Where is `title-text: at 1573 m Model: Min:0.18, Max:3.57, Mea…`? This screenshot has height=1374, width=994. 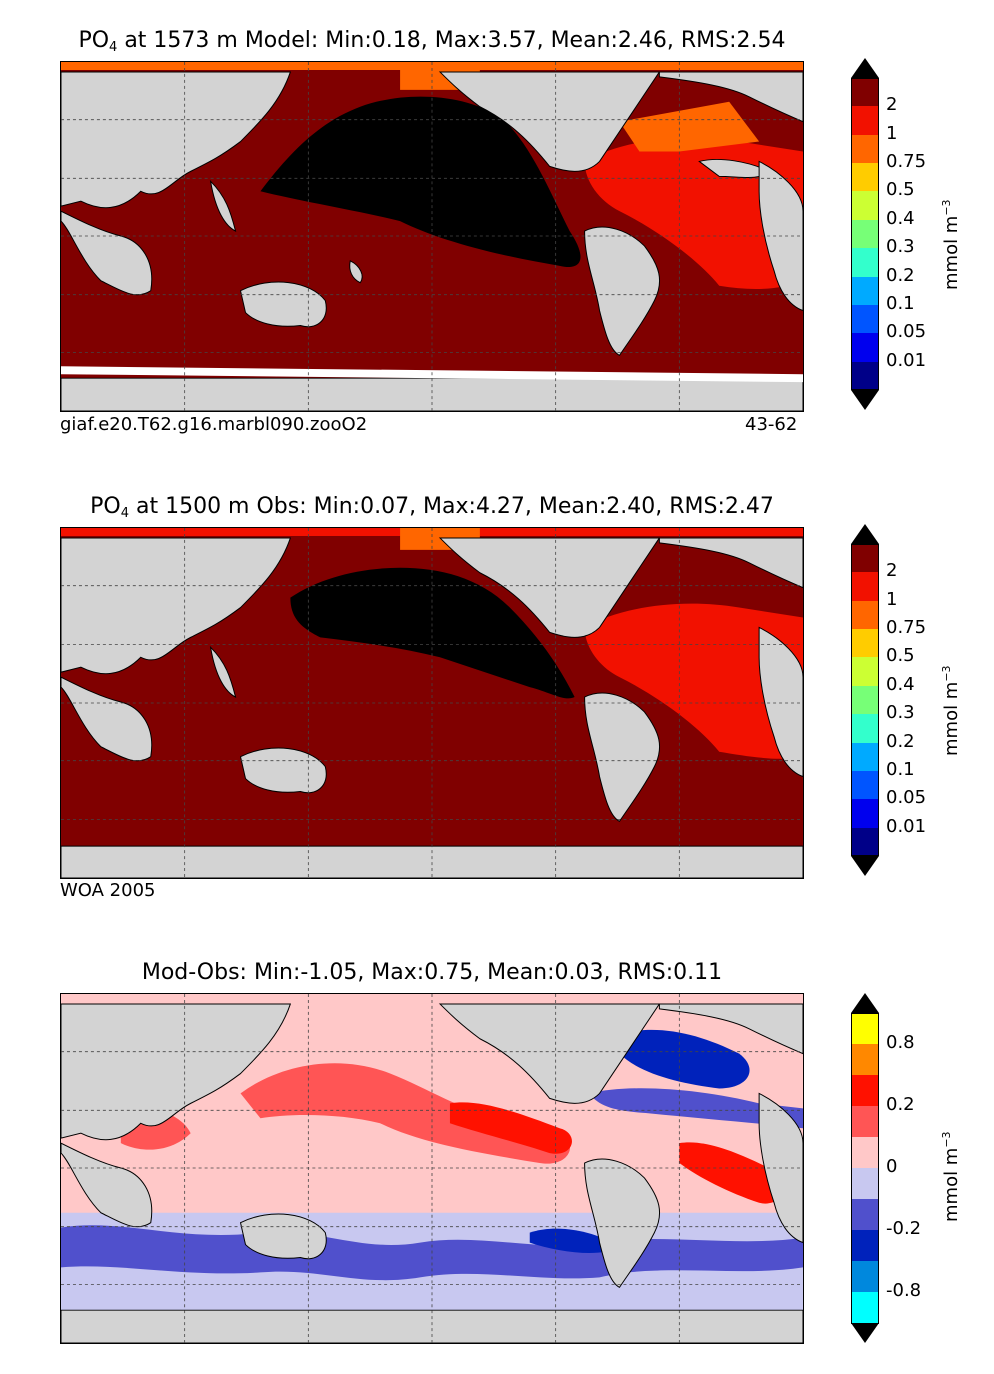
title-text: at 1573 m Model: Min:0.18, Max:3.57, Mea… is located at coordinates (451, 40).